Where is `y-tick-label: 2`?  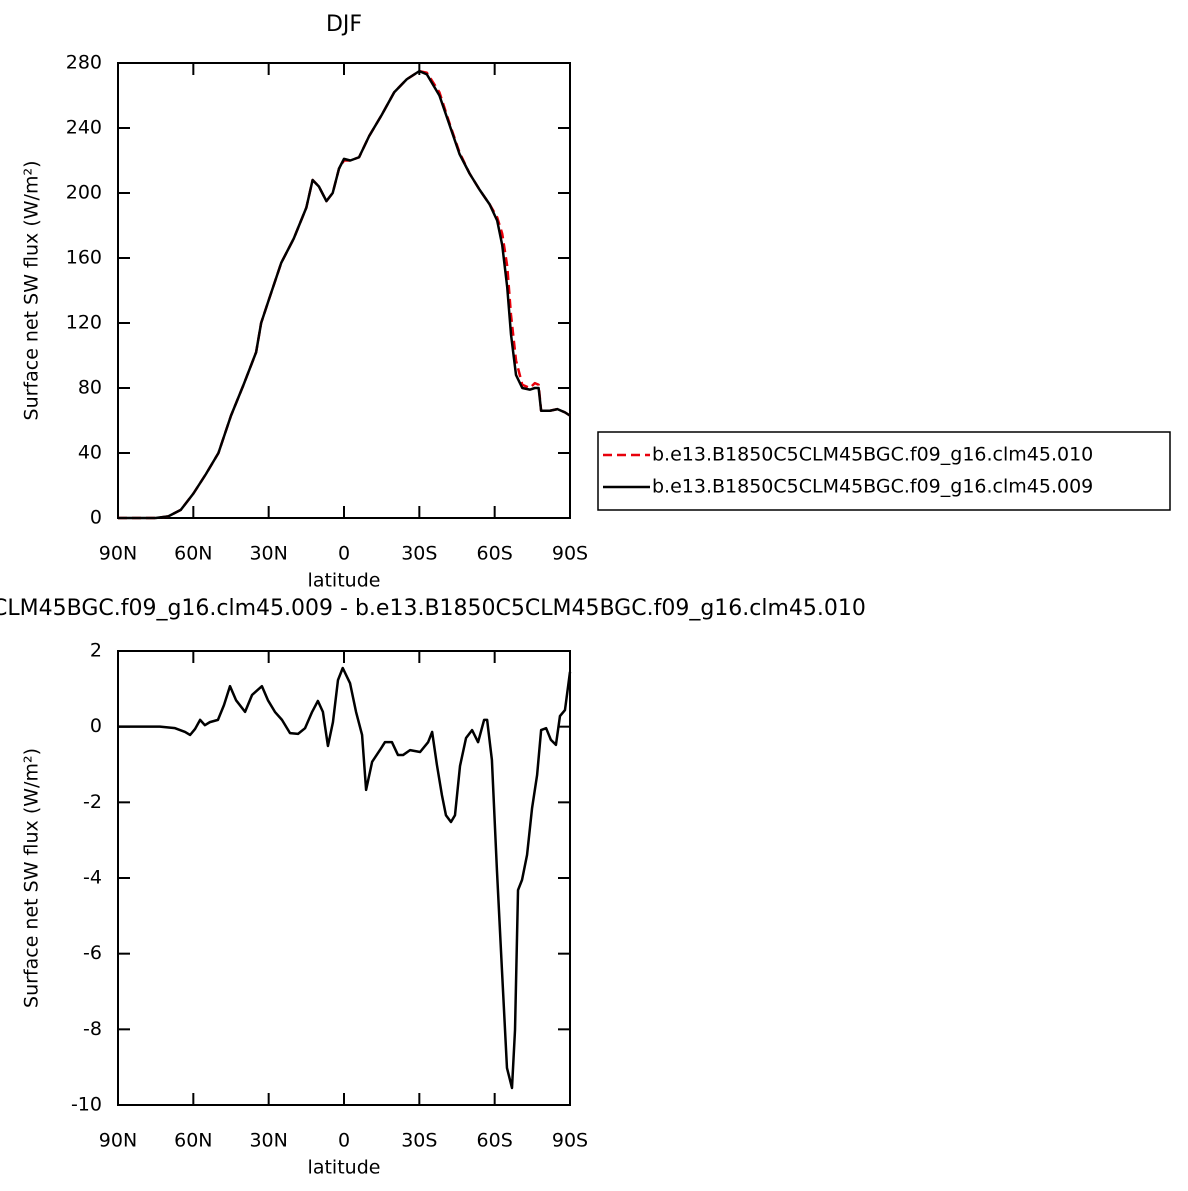
y-tick-label: 2 is located at coordinates (96, 651).